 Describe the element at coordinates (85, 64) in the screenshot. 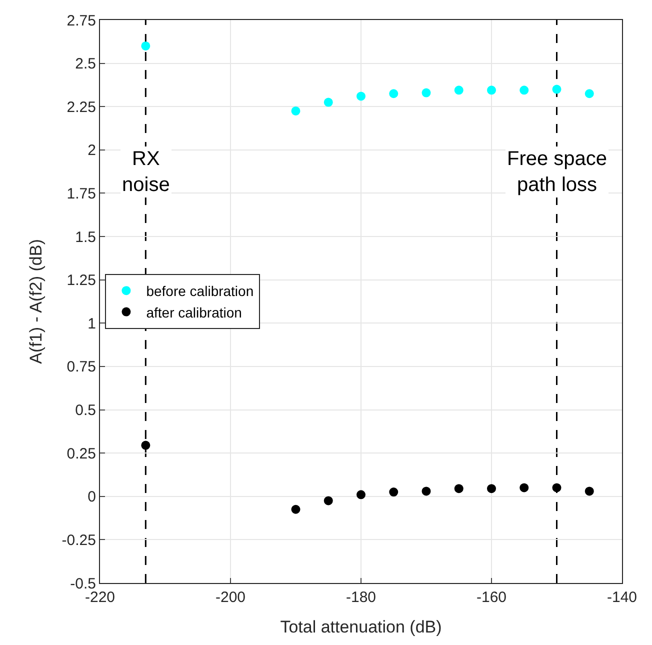

I see `y-tick-label: 2.5` at that location.